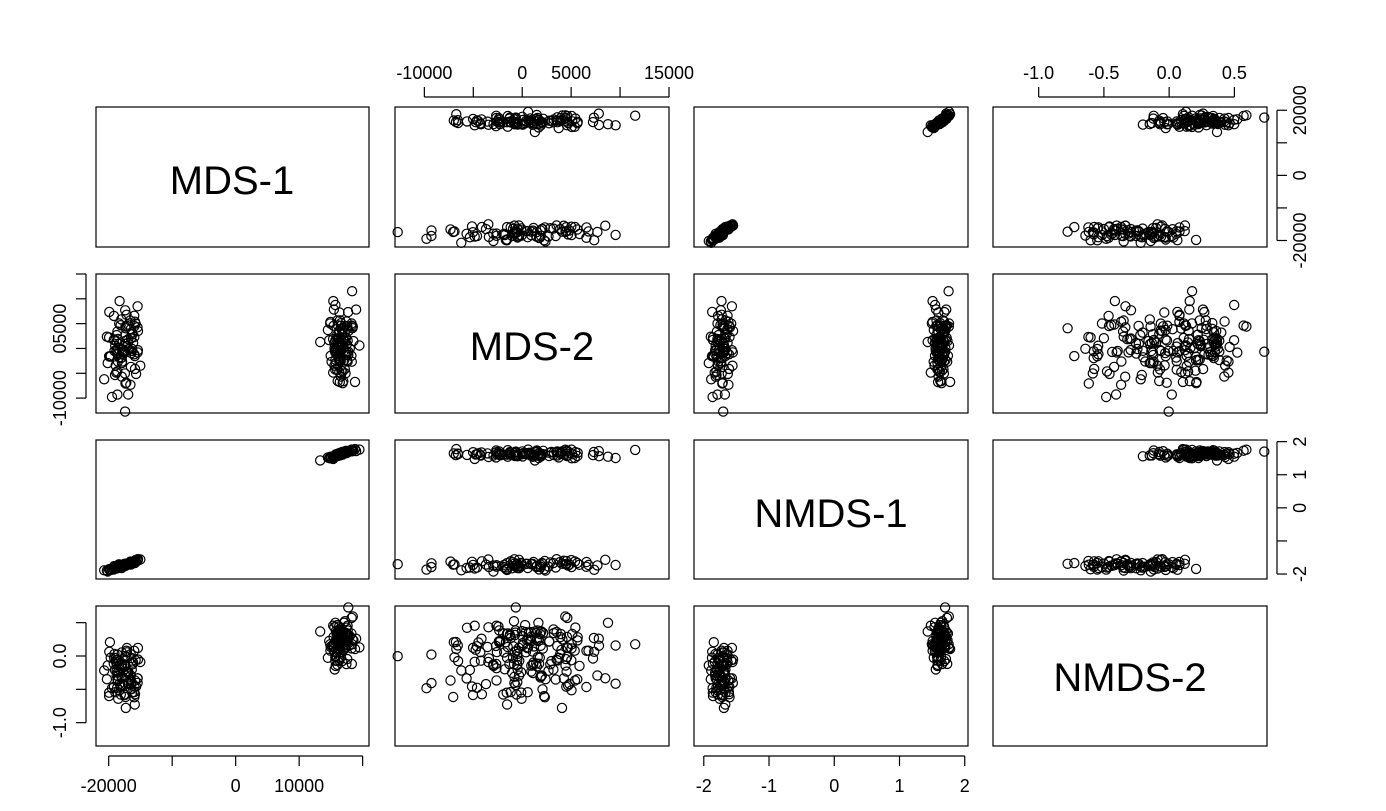 The width and height of the screenshot is (1386, 811). What do you see at coordinates (571, 73) in the screenshot?
I see `tick-label: 5000` at bounding box center [571, 73].